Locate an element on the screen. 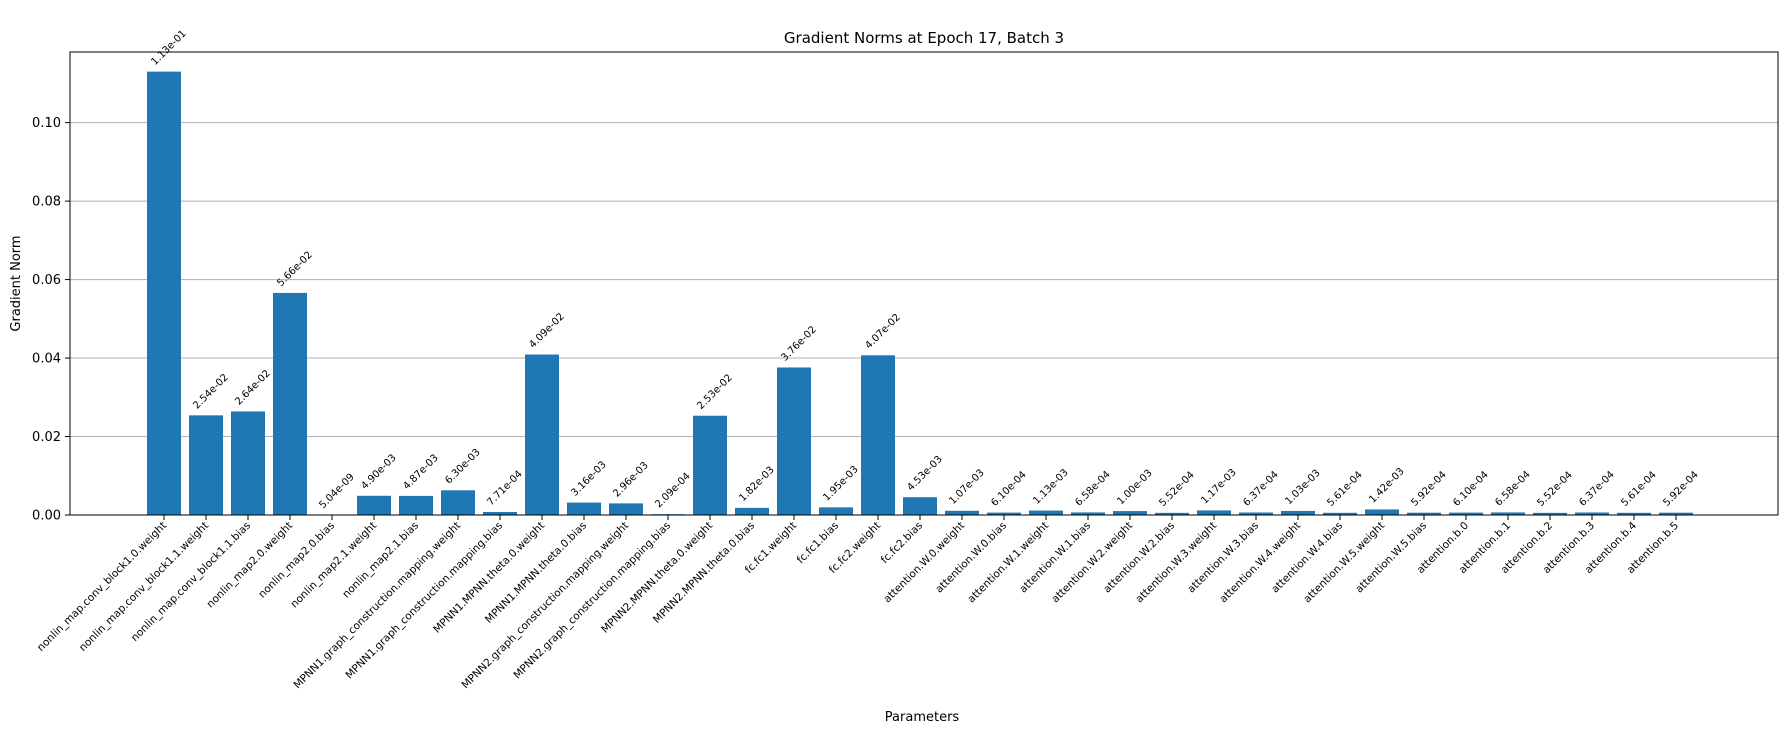 The image size is (1785, 734). y-axis-label: Gradient Norm is located at coordinates (16, 283).